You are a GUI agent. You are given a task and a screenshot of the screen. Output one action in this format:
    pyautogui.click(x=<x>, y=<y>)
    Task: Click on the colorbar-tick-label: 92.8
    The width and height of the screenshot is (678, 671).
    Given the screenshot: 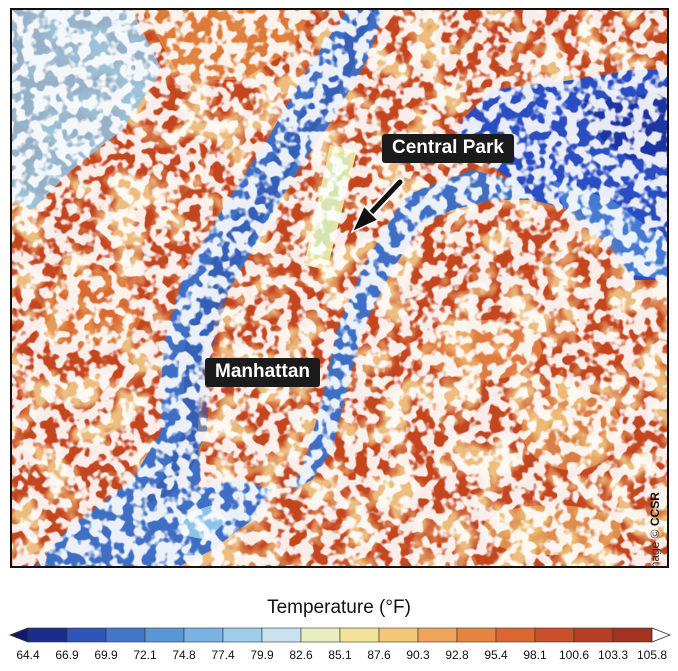 What is the action you would take?
    pyautogui.click(x=457, y=655)
    